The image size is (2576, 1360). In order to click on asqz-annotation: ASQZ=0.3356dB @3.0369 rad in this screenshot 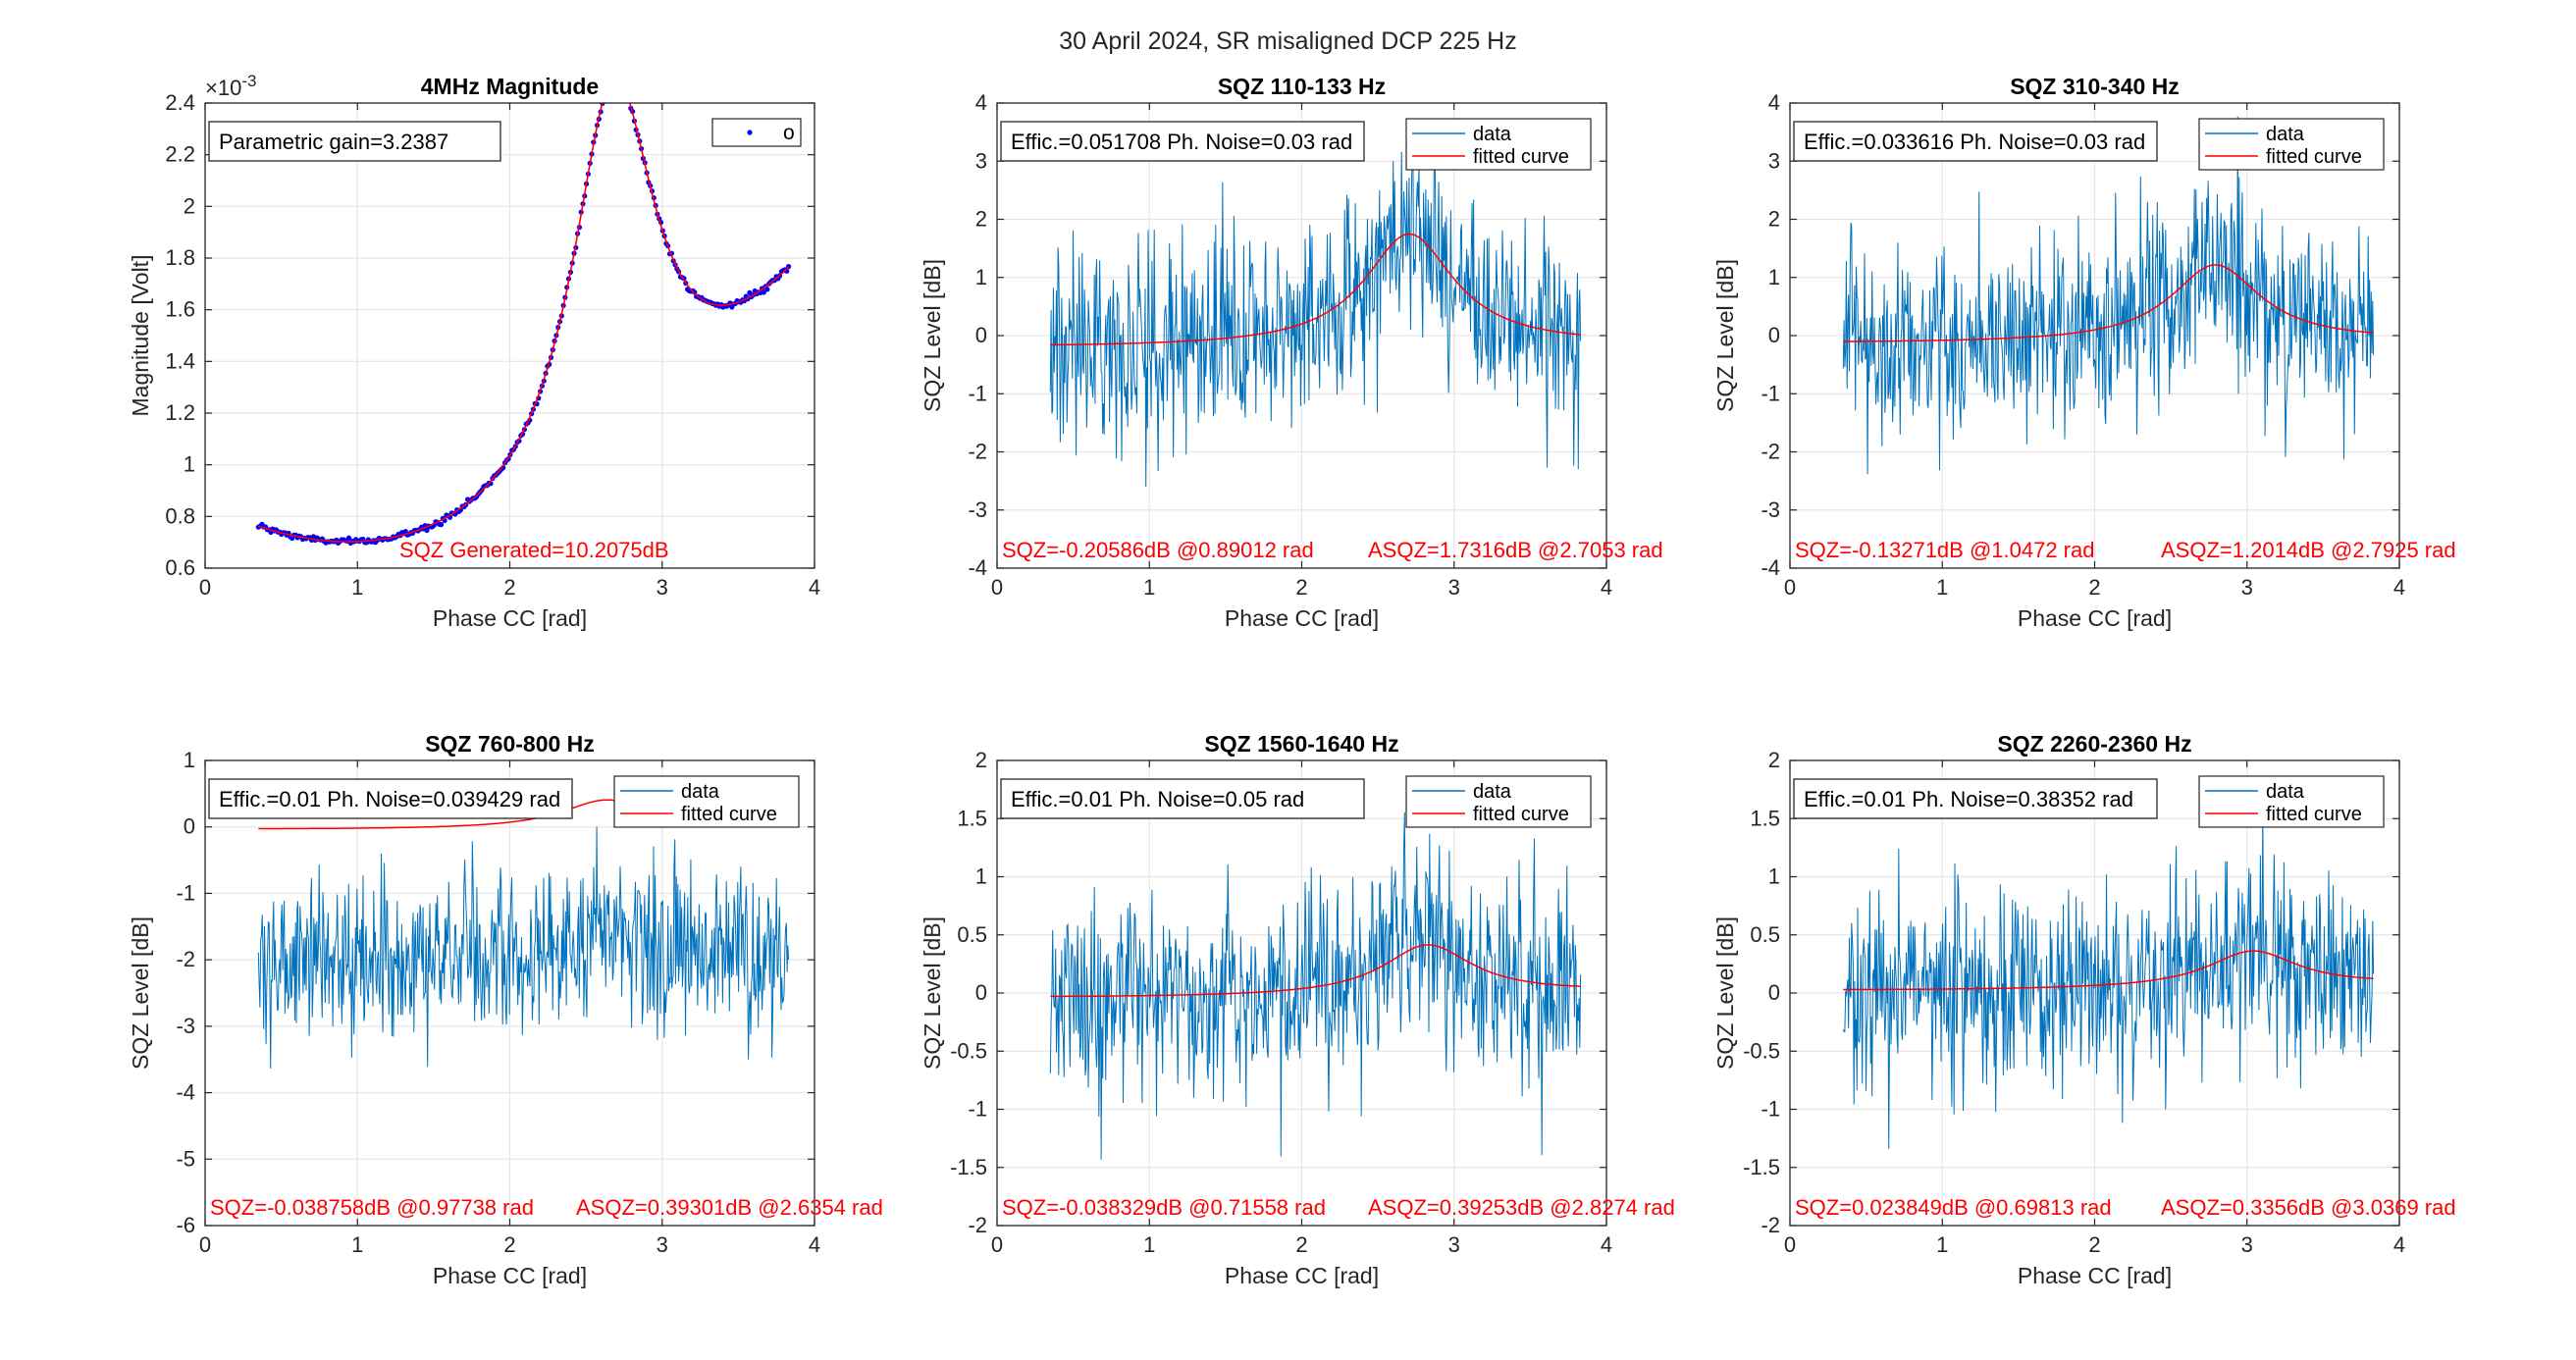, I will do `click(2308, 1207)`.